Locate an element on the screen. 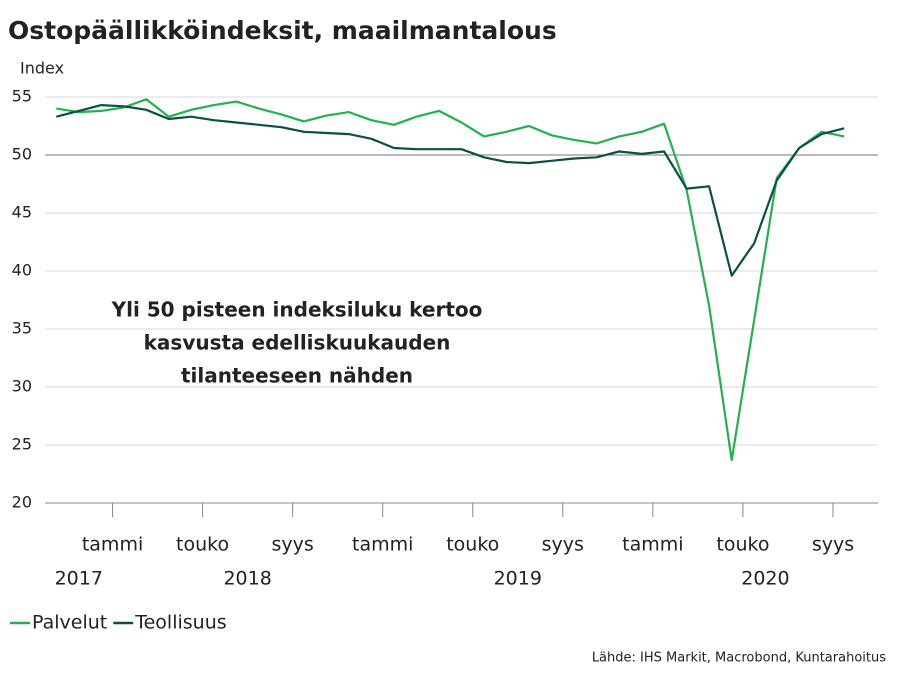 The image size is (908, 682). legend-label: Palvelut is located at coordinates (69, 623).